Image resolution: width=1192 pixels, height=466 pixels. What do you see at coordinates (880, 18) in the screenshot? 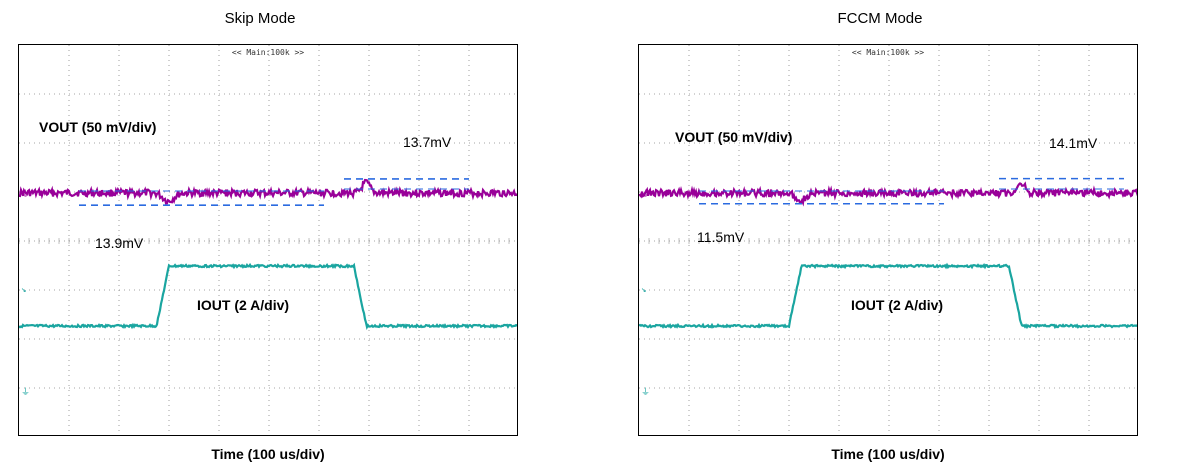
I see `chart-title: FCCM Mode` at bounding box center [880, 18].